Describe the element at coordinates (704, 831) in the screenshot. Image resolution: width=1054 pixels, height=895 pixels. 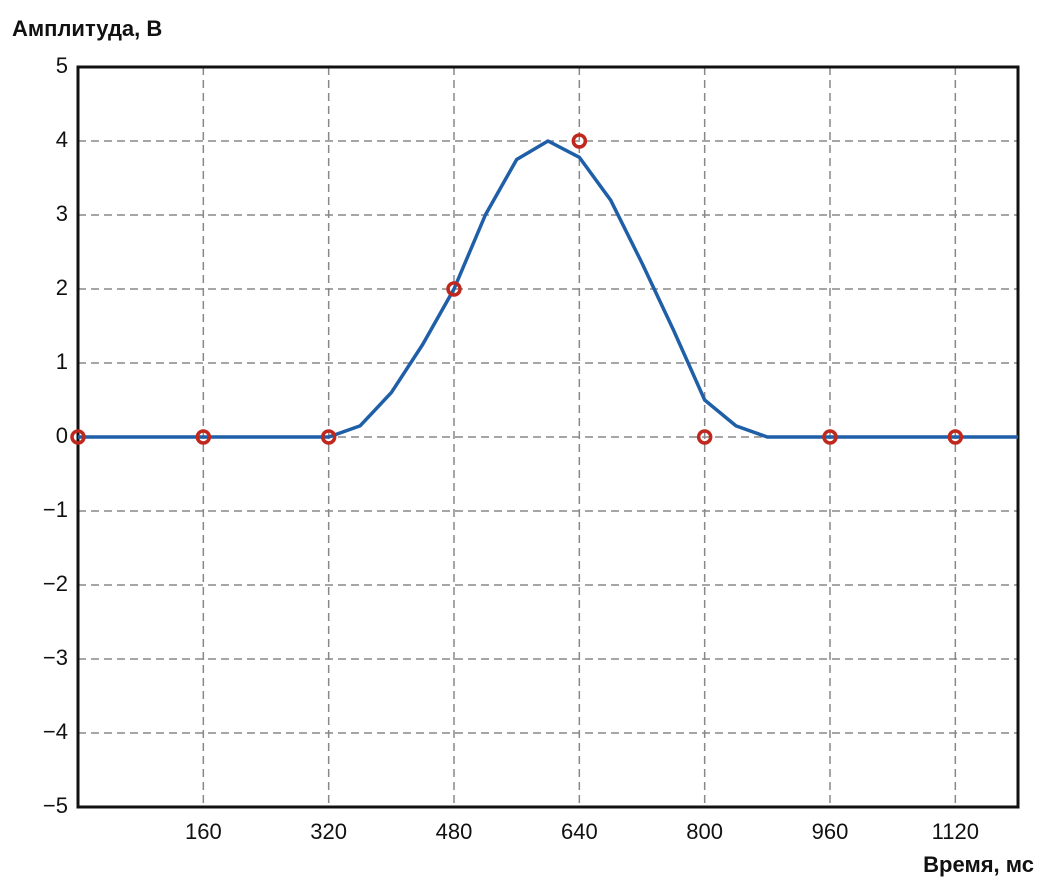
I see `x-tick-label: 800` at that location.